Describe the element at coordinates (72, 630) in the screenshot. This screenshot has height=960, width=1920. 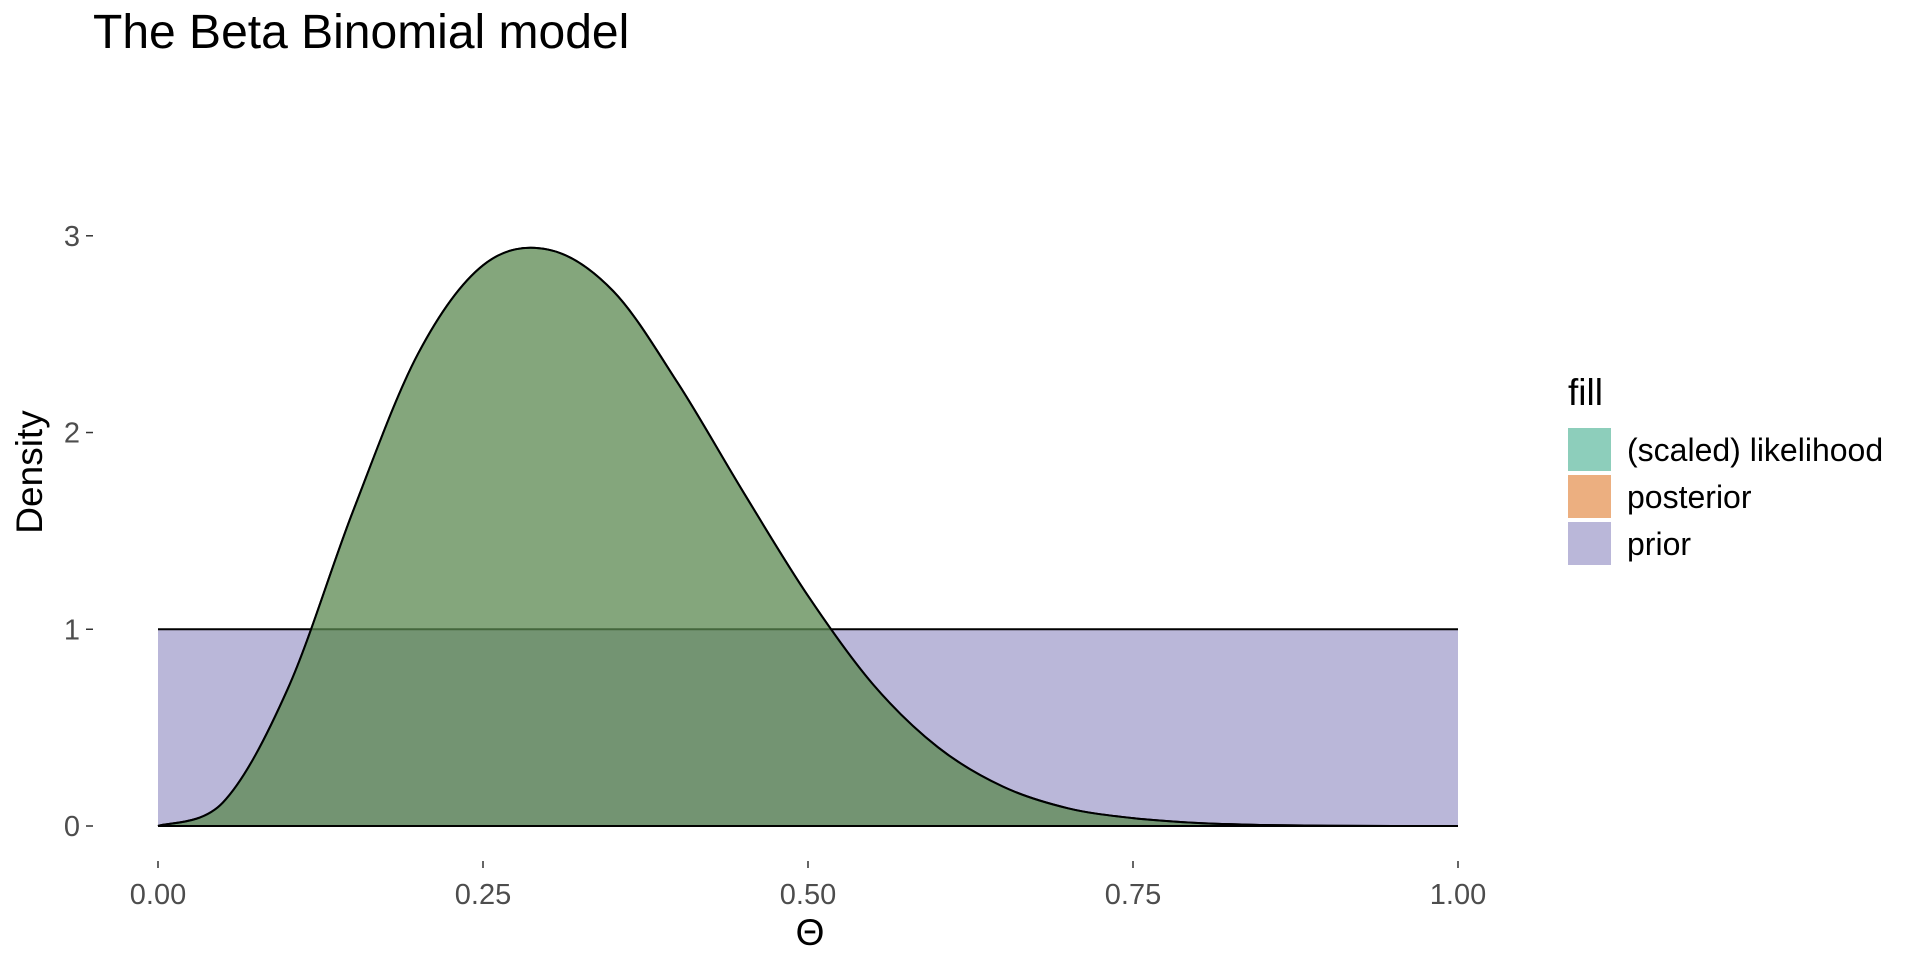
I see `y-tick-label: 1` at that location.